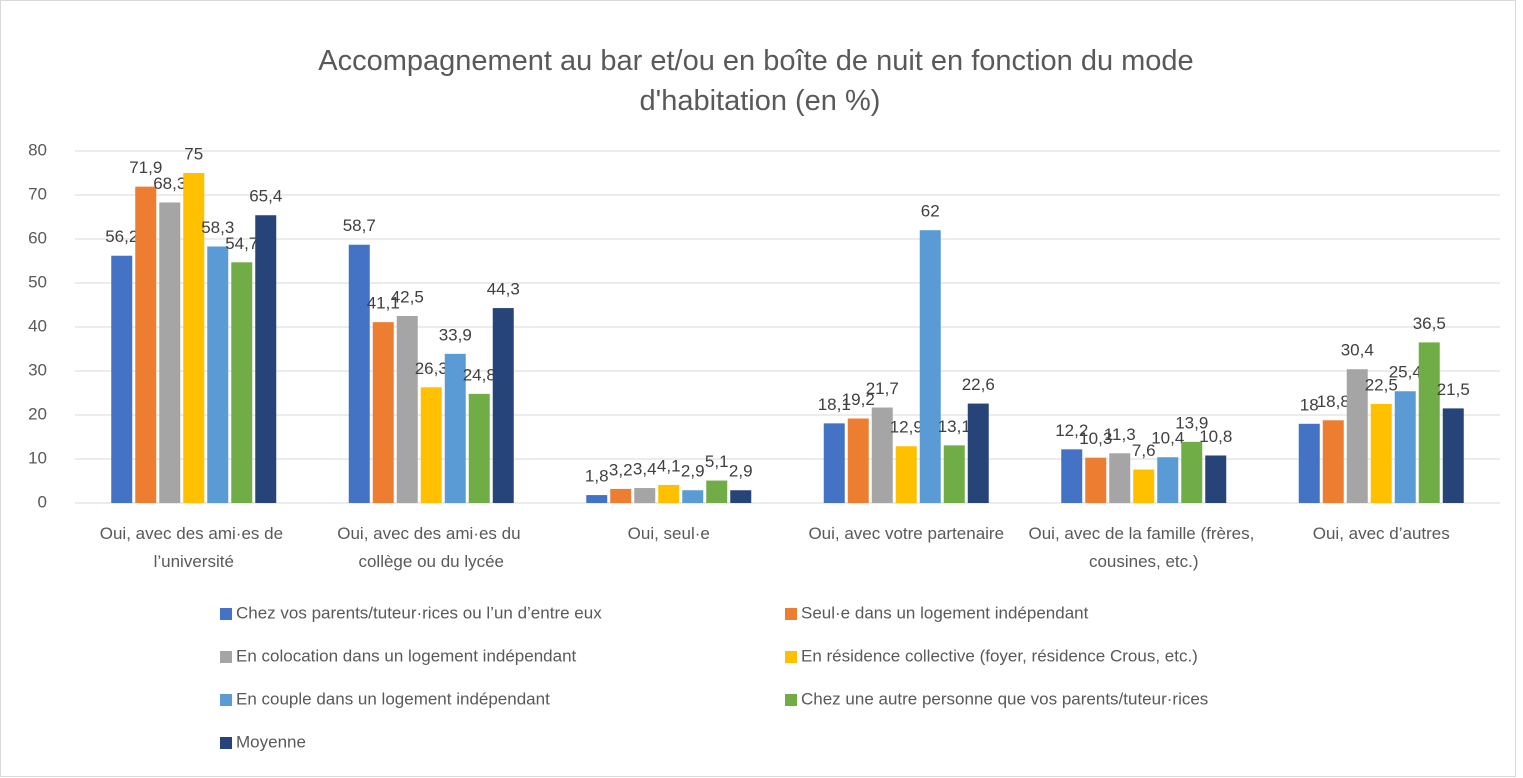 This screenshot has height=778, width=1523. I want to click on value-label: 65,4, so click(265, 196).